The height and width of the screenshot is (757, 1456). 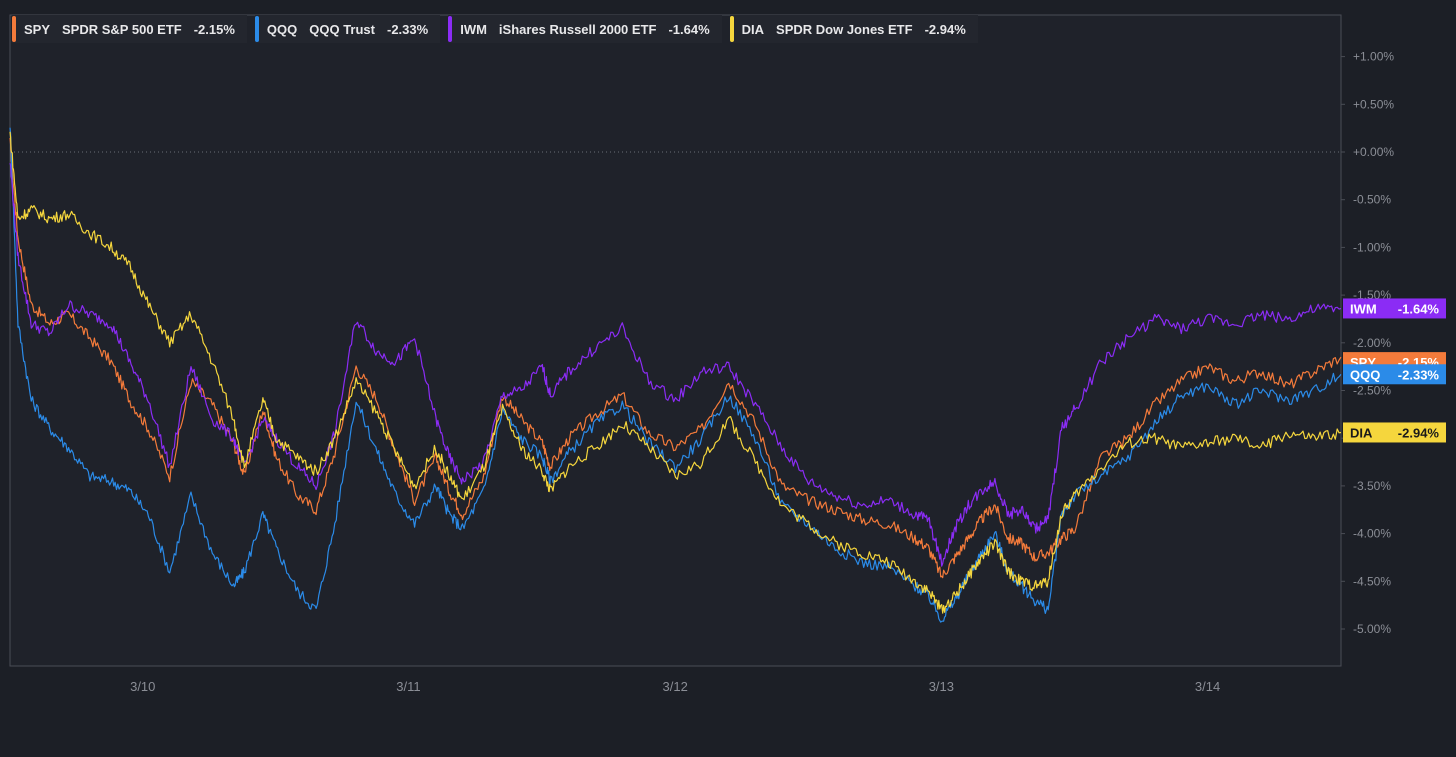 What do you see at coordinates (1373, 104) in the screenshot?
I see `y-tick-label: +0.50%` at bounding box center [1373, 104].